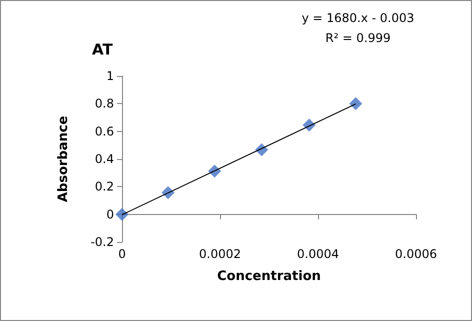  I want to click on y-axis-title: Absorbance, so click(63, 159).